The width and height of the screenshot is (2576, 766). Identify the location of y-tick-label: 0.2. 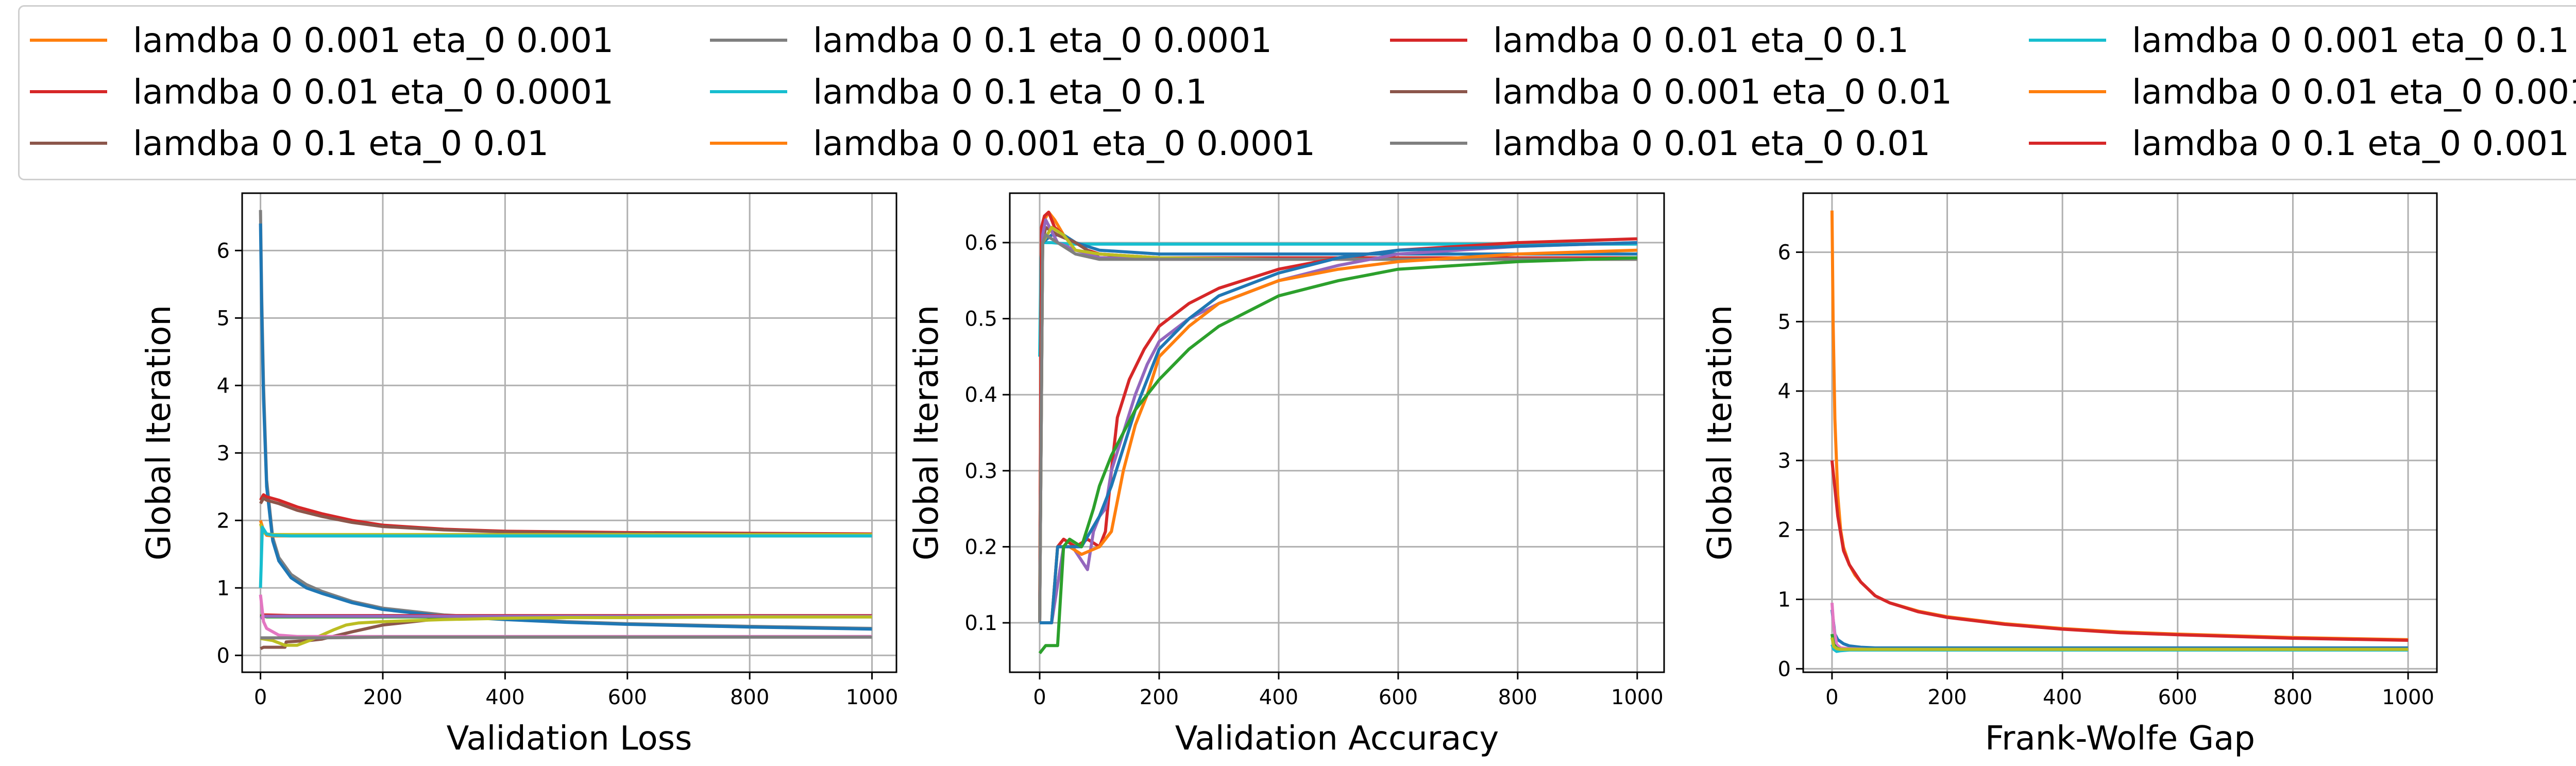
(980, 547).